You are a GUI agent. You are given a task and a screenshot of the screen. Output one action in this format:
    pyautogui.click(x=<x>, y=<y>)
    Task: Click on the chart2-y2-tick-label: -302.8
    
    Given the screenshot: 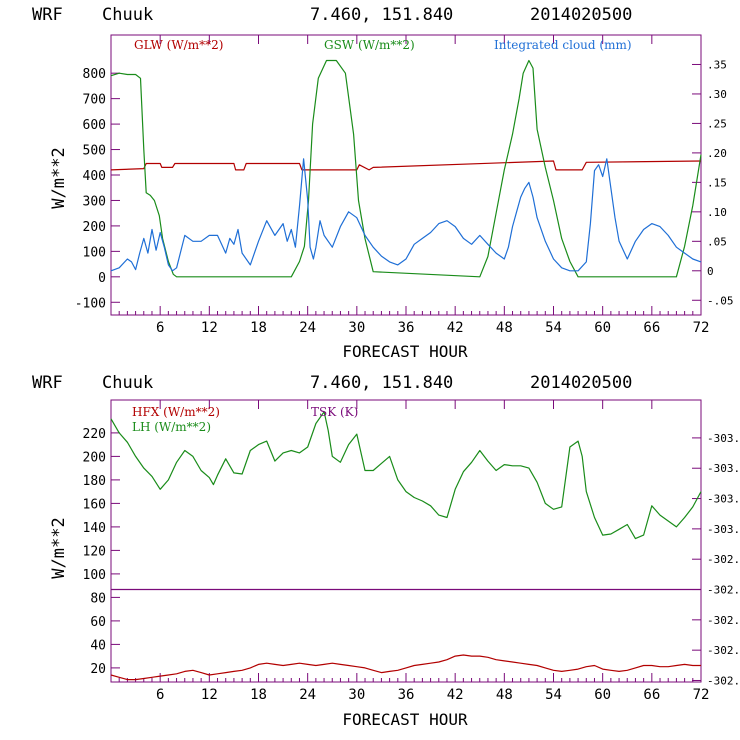 What is the action you would take?
    pyautogui.click(x=723, y=559)
    